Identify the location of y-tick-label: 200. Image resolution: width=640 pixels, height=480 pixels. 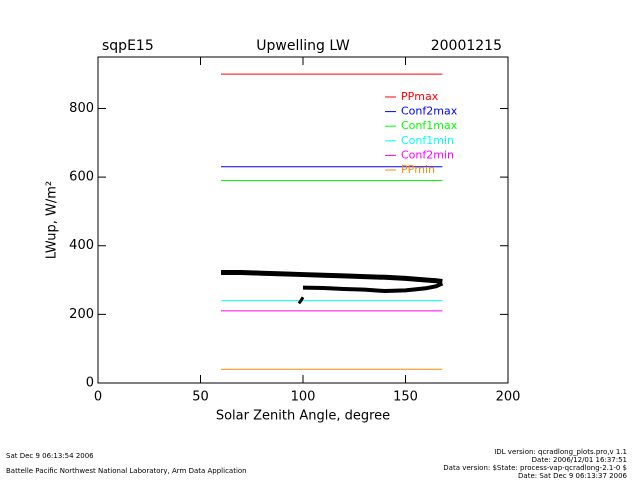
(81, 314).